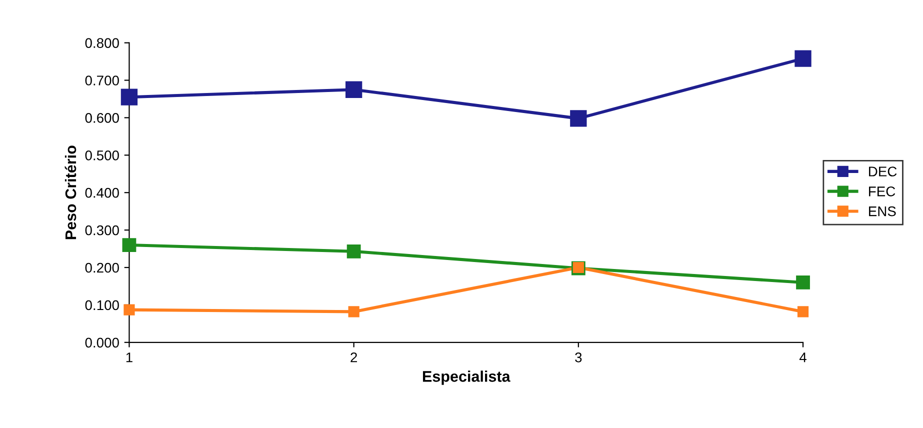  Describe the element at coordinates (883, 171) in the screenshot. I see `legend-label: DEC` at that location.